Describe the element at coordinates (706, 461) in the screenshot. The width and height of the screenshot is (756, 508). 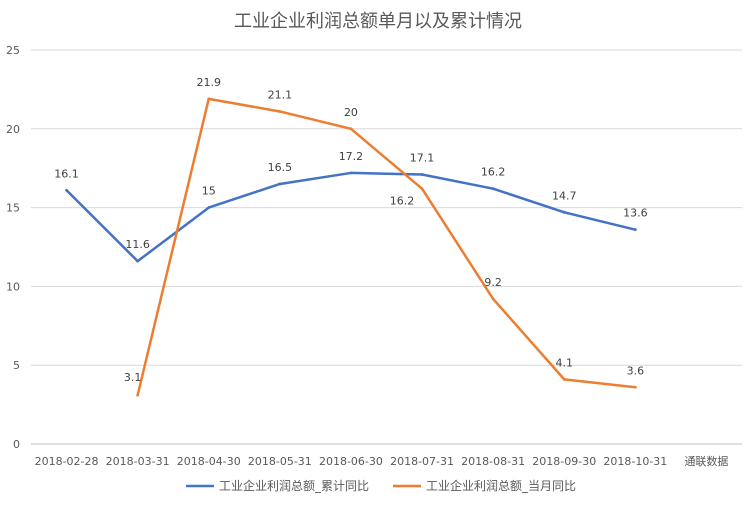
I see `x-axis-extra-label: 通联数据` at that location.